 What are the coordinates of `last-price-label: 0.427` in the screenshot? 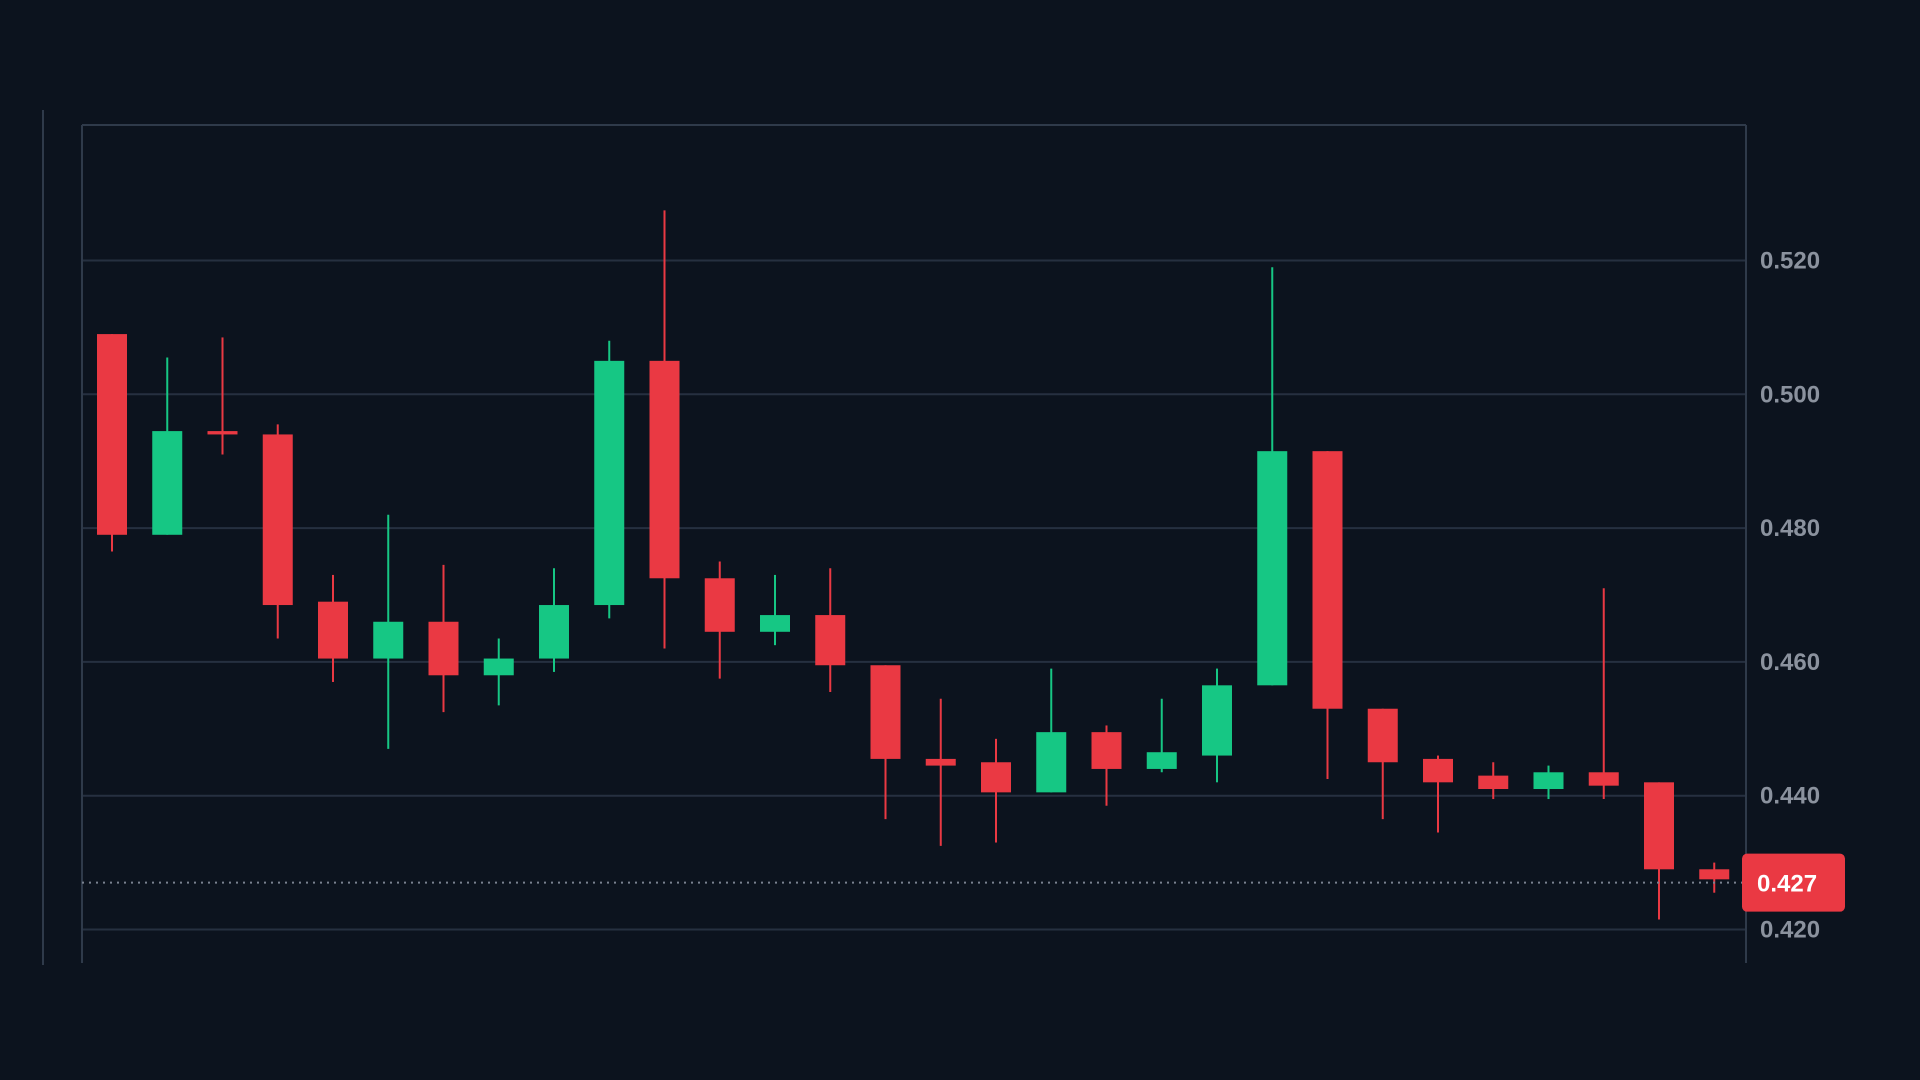 It's located at (1787, 884).